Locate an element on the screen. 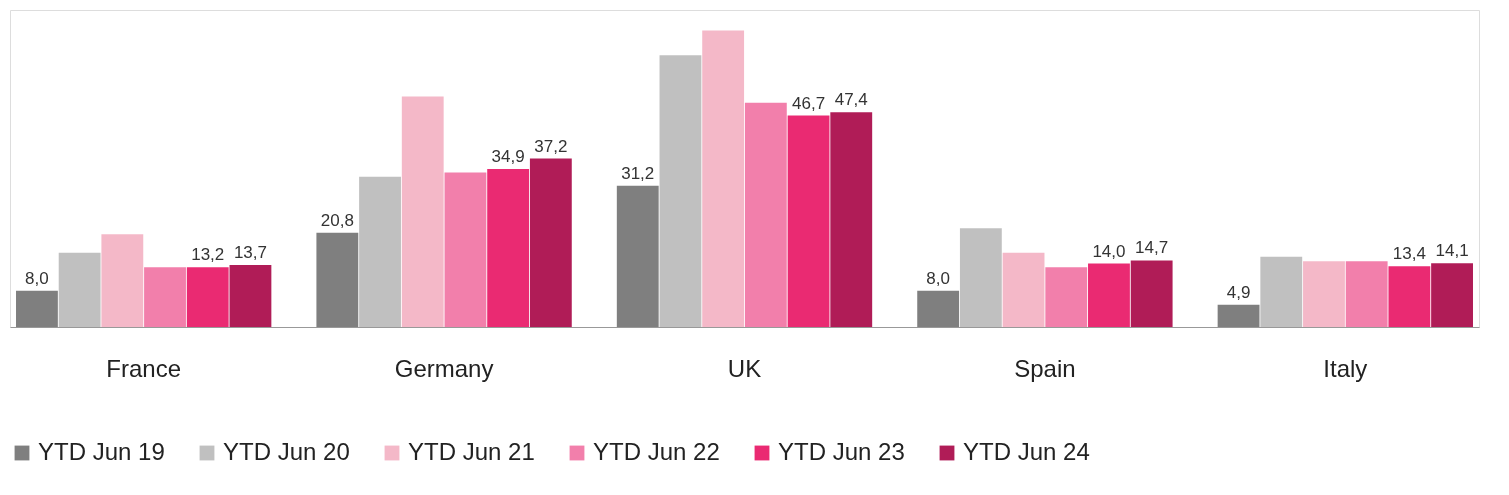 Image resolution: width=1509 pixels, height=495 pixels. data-label: 13,2 is located at coordinates (208, 255).